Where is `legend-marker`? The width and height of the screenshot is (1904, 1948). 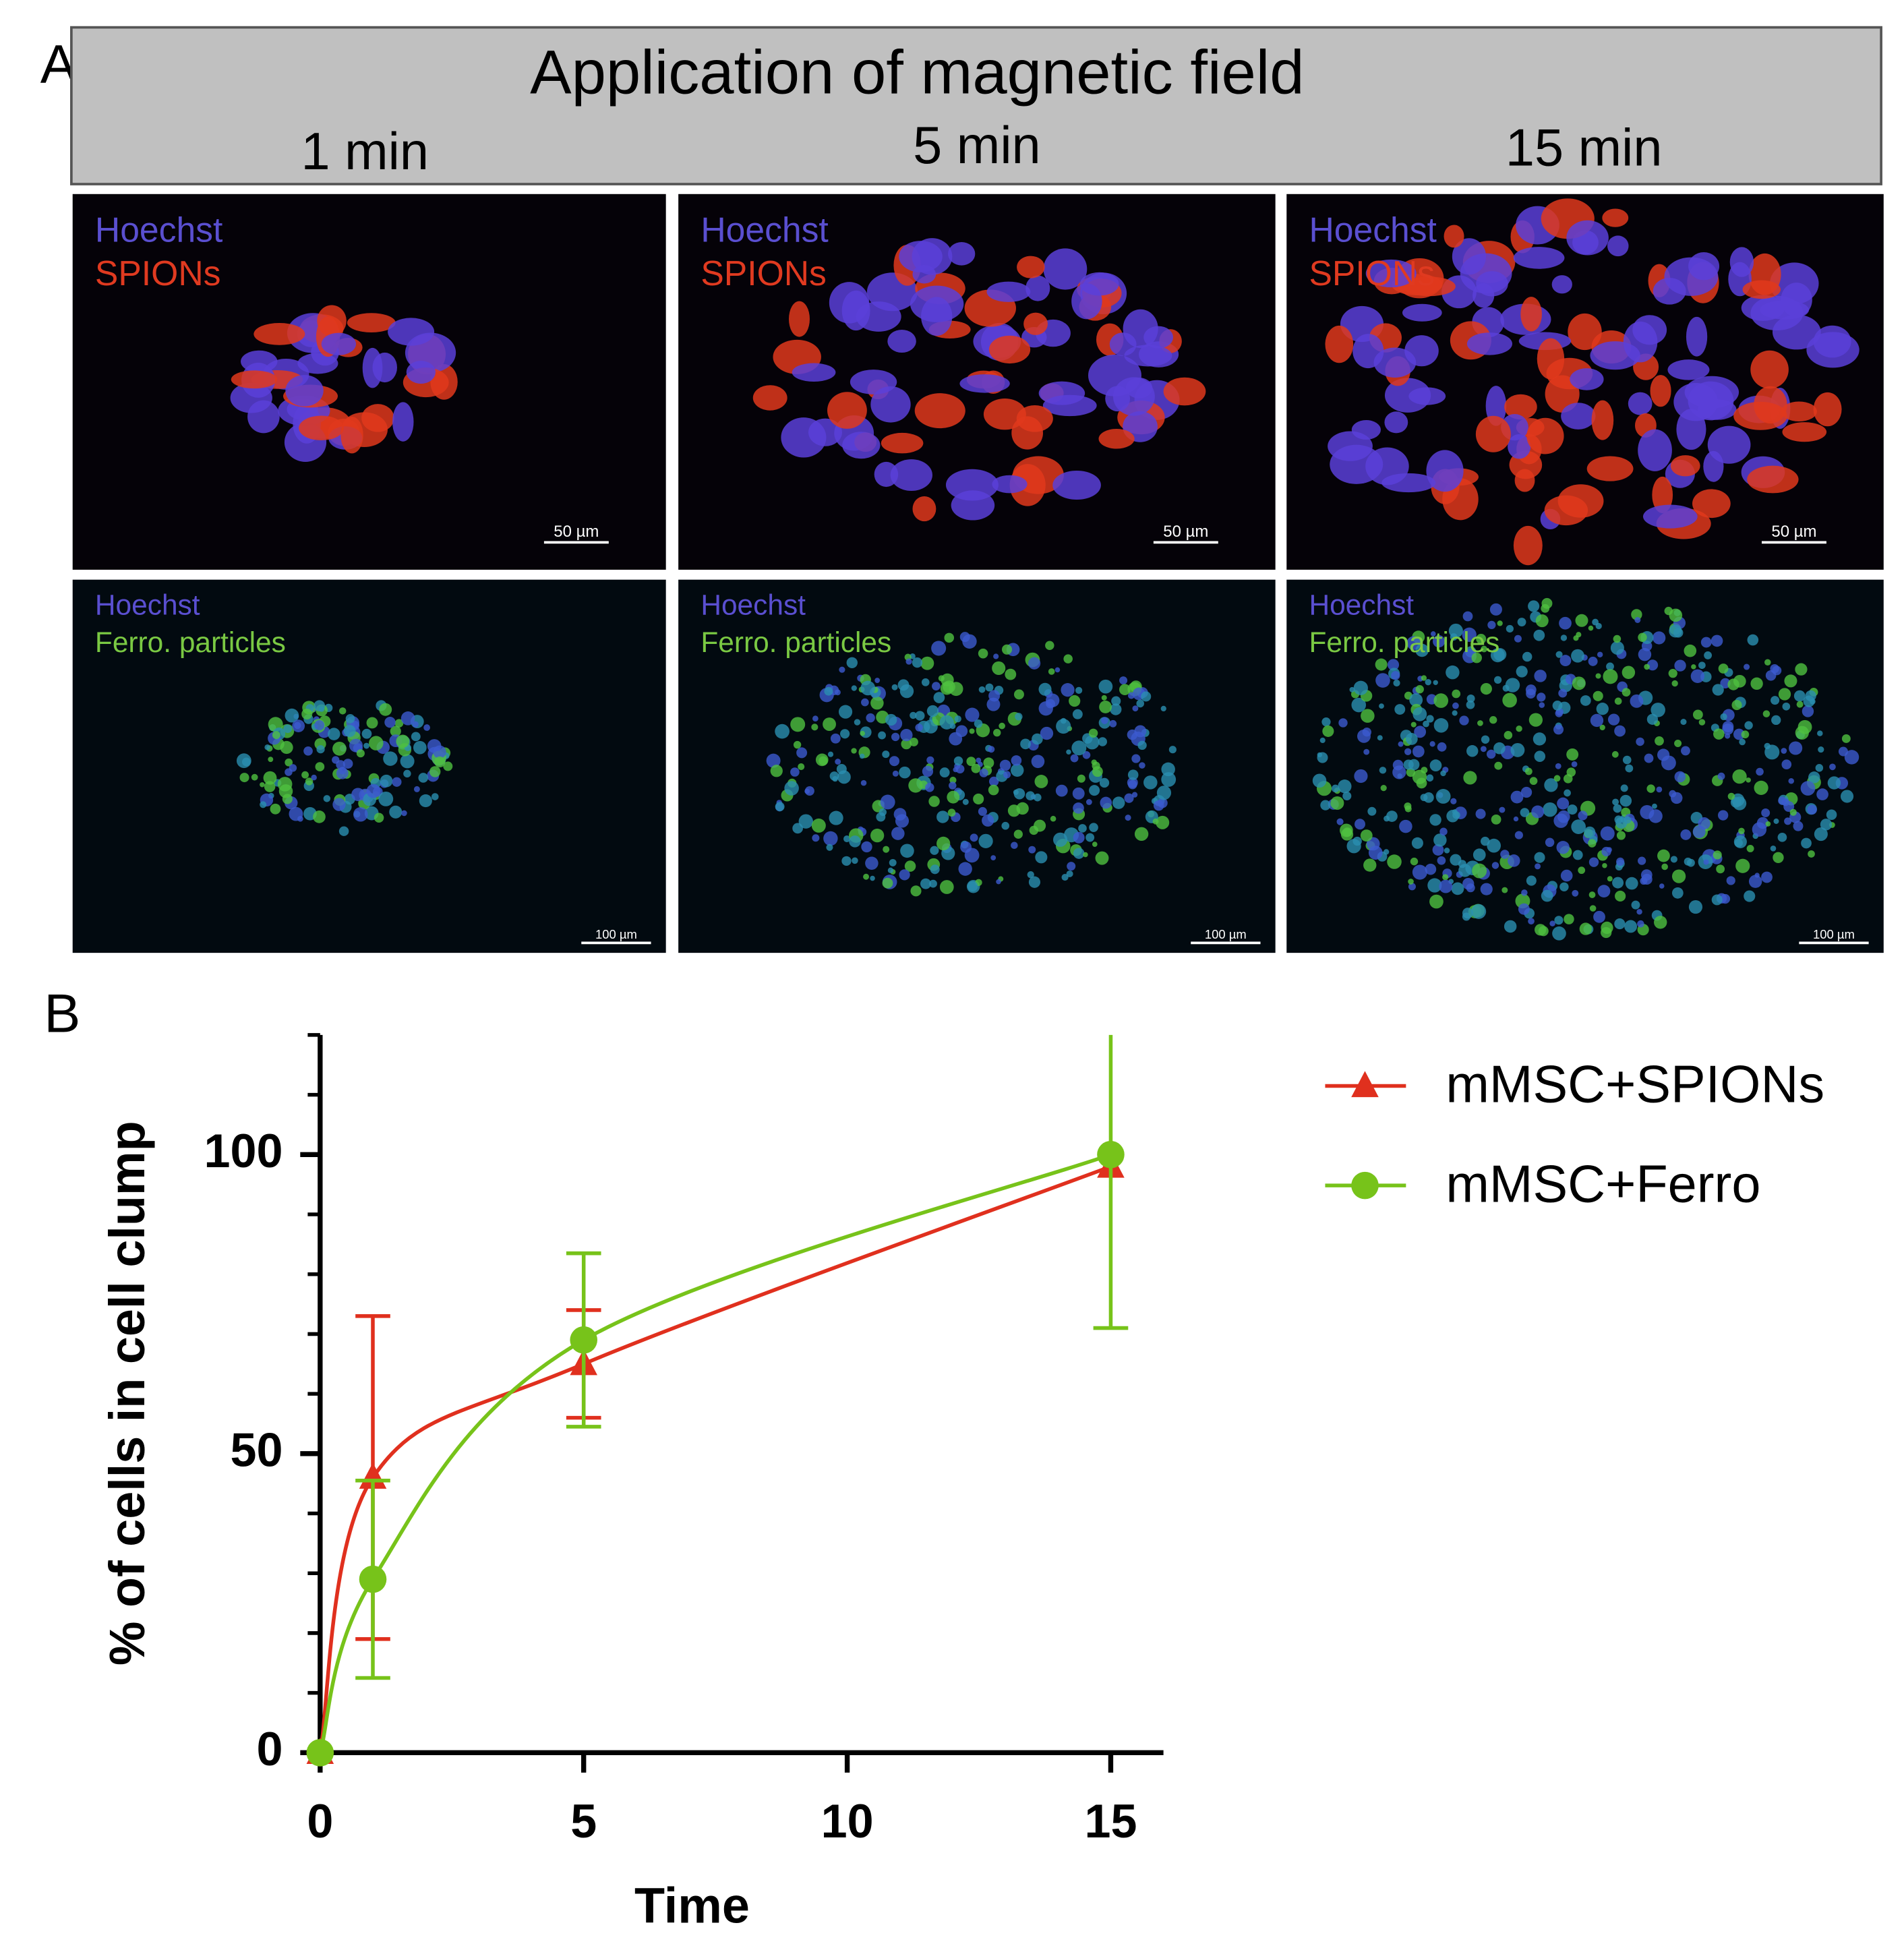
legend-marker is located at coordinates (1365, 1185).